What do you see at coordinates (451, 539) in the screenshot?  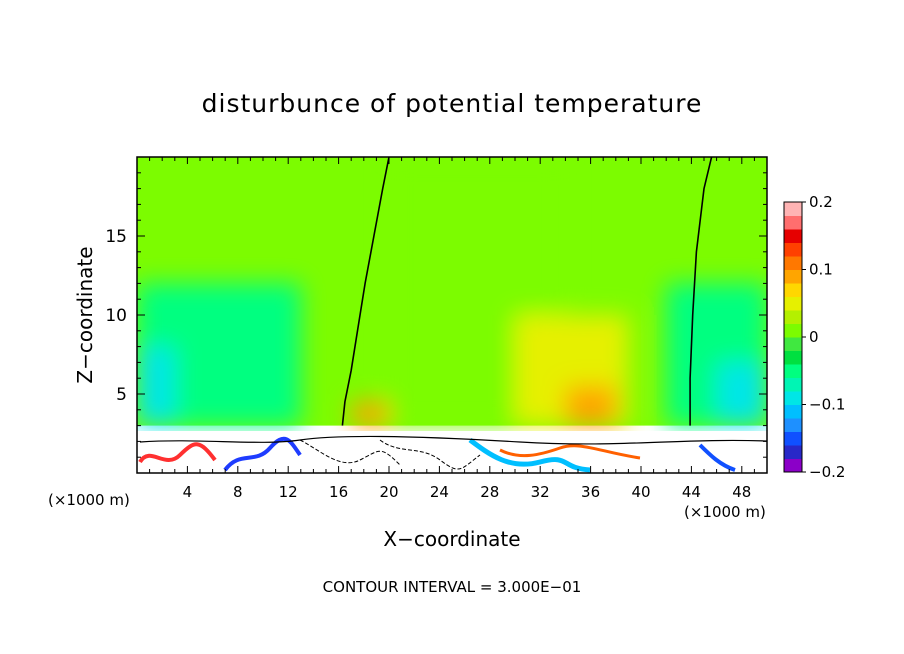 I see `x-axis-label: X−coordinate` at bounding box center [451, 539].